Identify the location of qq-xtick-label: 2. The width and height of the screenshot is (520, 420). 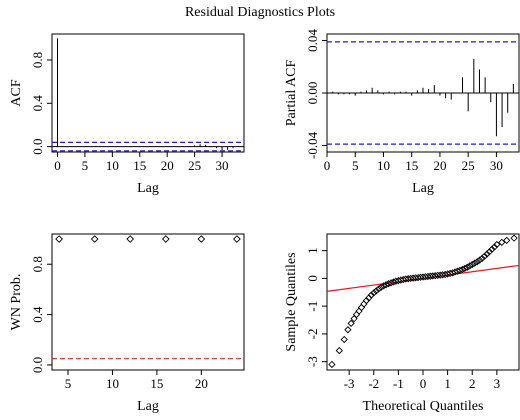
(472, 383).